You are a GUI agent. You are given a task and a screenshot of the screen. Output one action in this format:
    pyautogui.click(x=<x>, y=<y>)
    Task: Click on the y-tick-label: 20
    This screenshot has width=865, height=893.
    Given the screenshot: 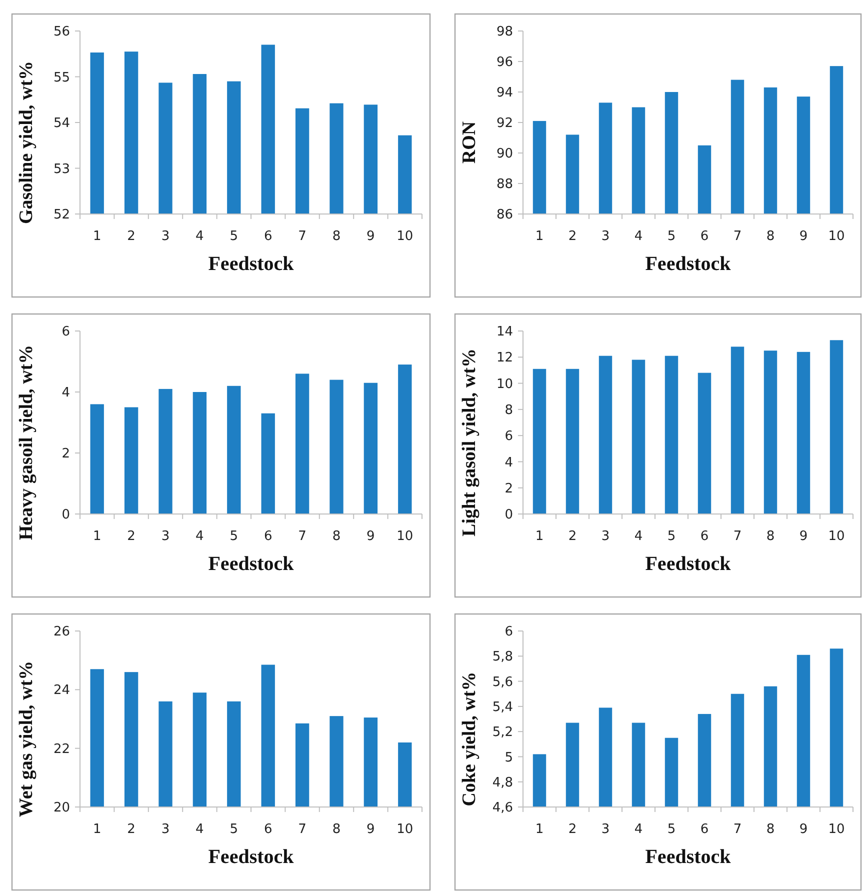 What is the action you would take?
    pyautogui.click(x=61, y=808)
    